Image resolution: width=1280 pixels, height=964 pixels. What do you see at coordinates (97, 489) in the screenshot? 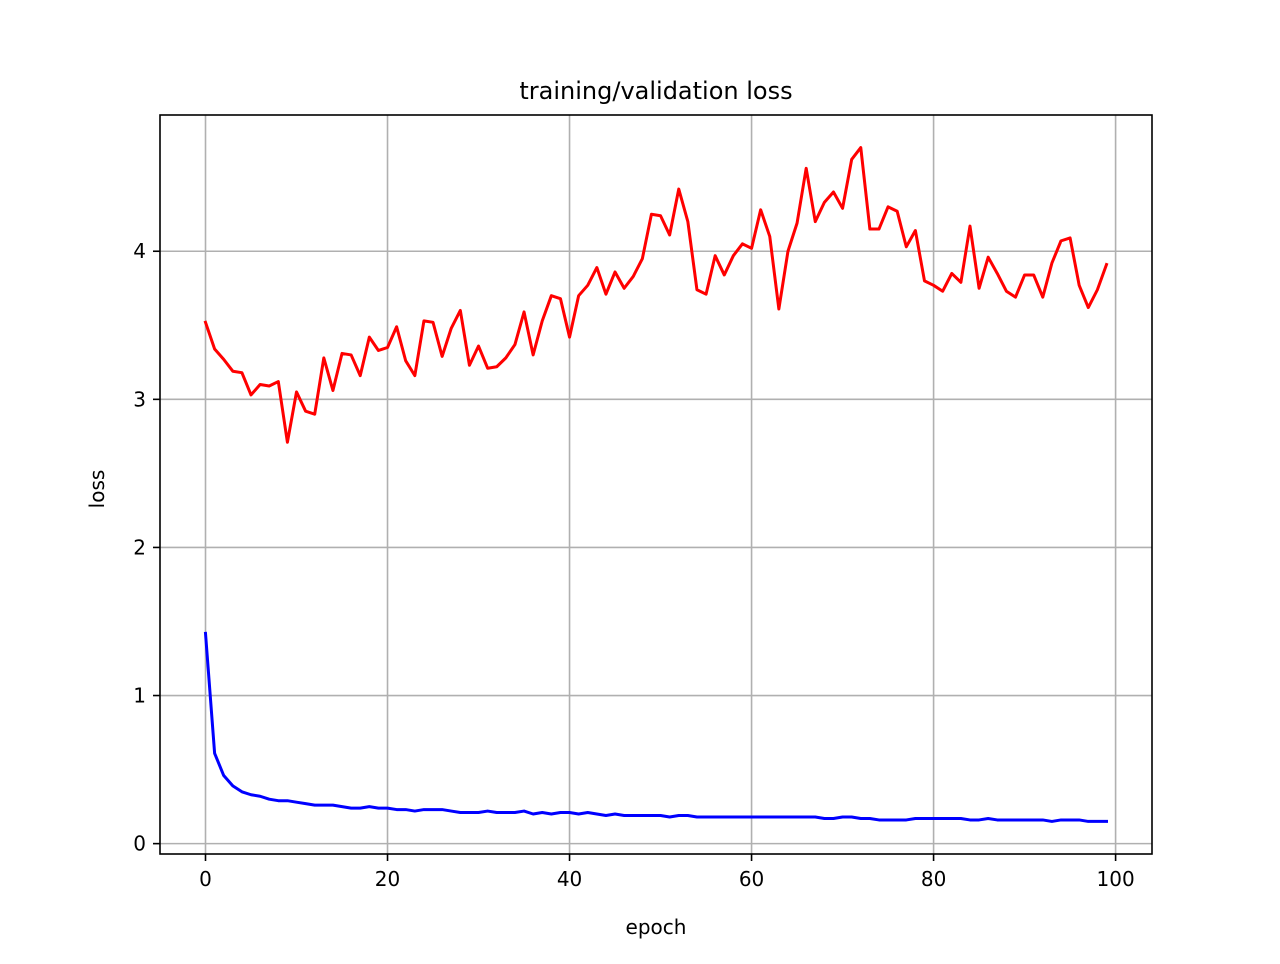
I see `y-axis-label: loss` at bounding box center [97, 489].